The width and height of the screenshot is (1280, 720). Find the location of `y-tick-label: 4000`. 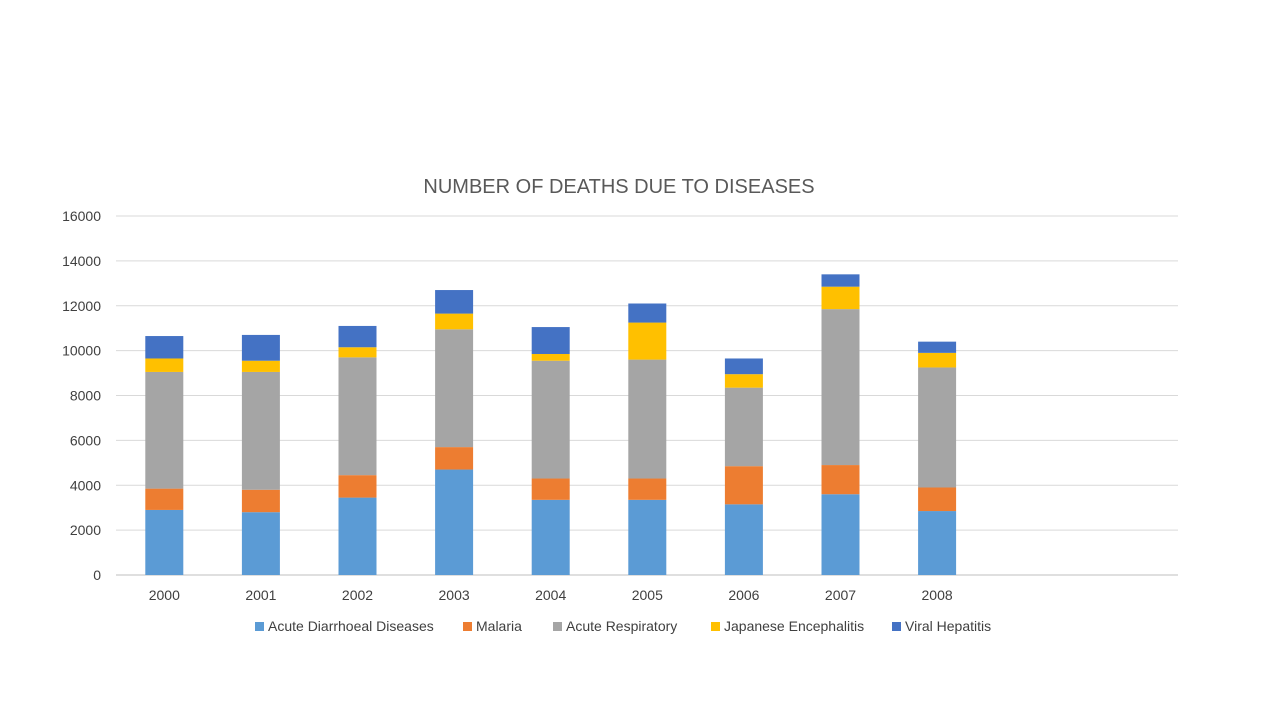

y-tick-label: 4000 is located at coordinates (85, 485).